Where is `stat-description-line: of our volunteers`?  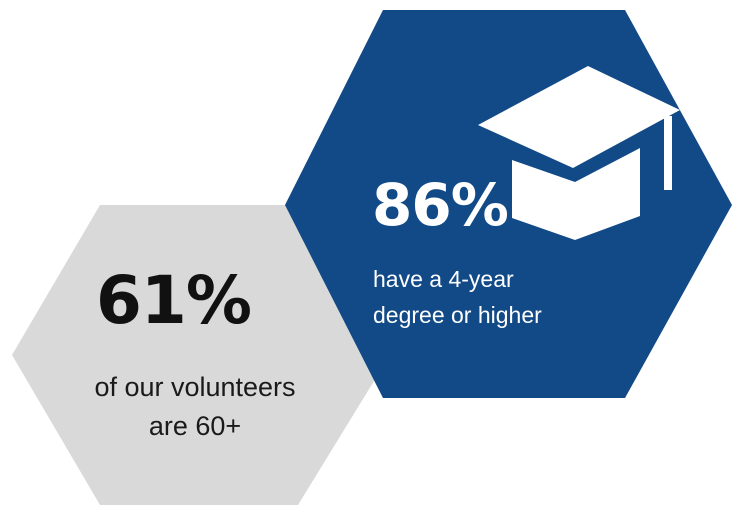 stat-description-line: of our volunteers is located at coordinates (195, 387).